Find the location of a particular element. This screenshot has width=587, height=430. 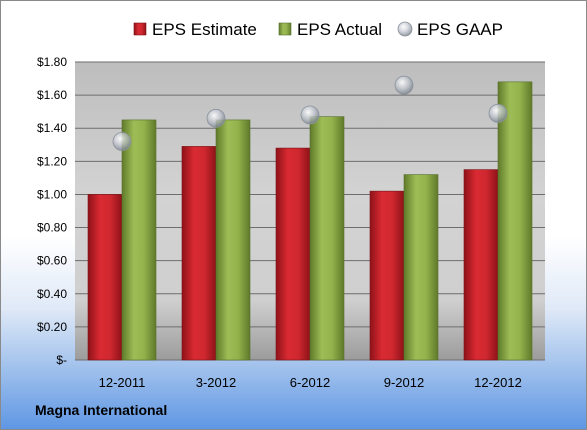

legend-label: EPS Actual is located at coordinates (339, 29).